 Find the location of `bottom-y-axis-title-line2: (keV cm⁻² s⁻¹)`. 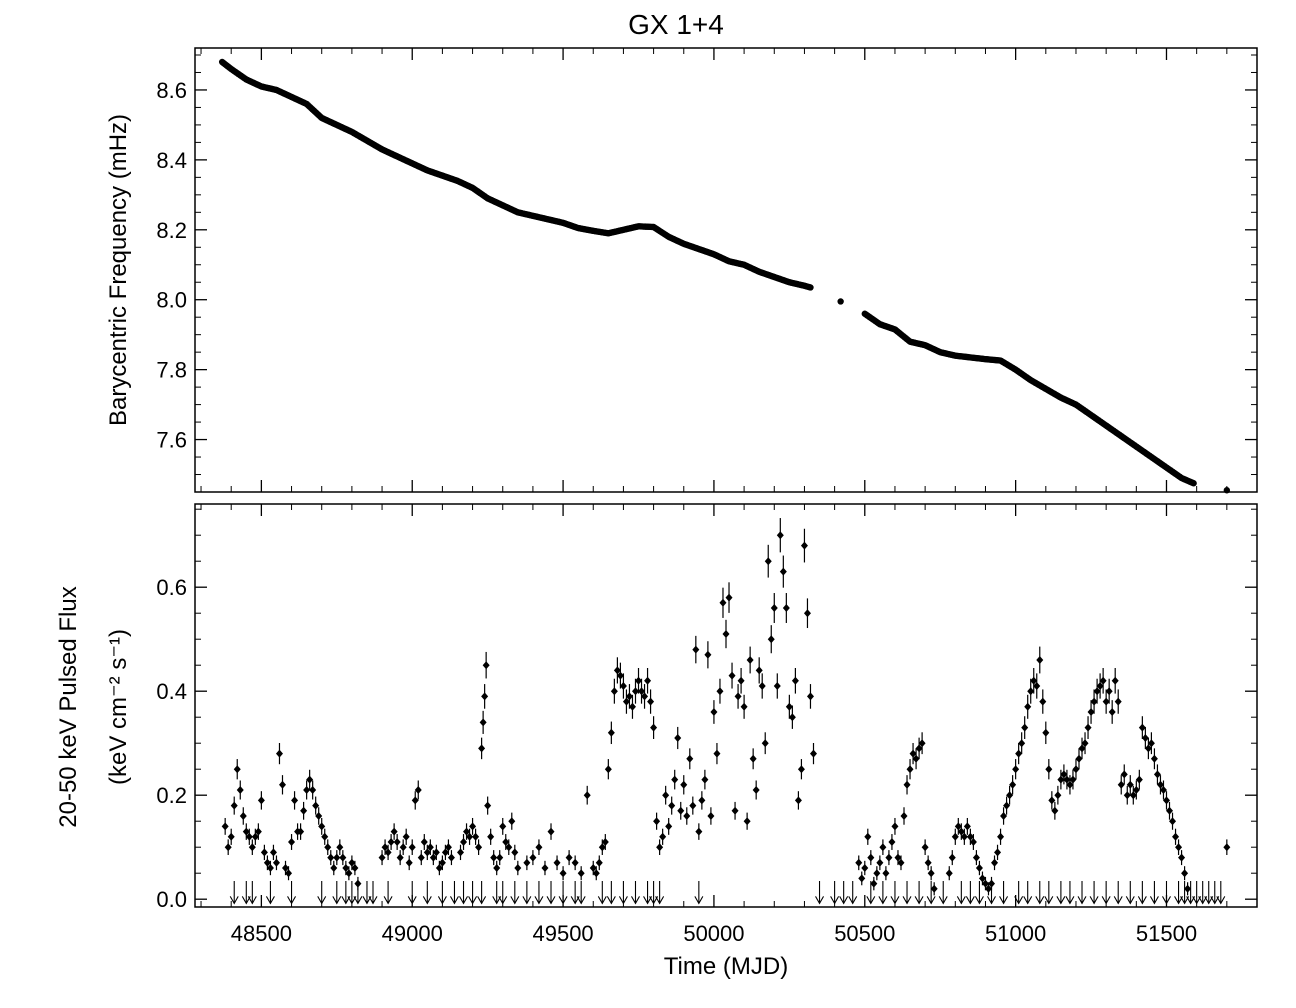

bottom-y-axis-title-line2: (keV cm⁻² s⁻¹) is located at coordinates (118, 707).